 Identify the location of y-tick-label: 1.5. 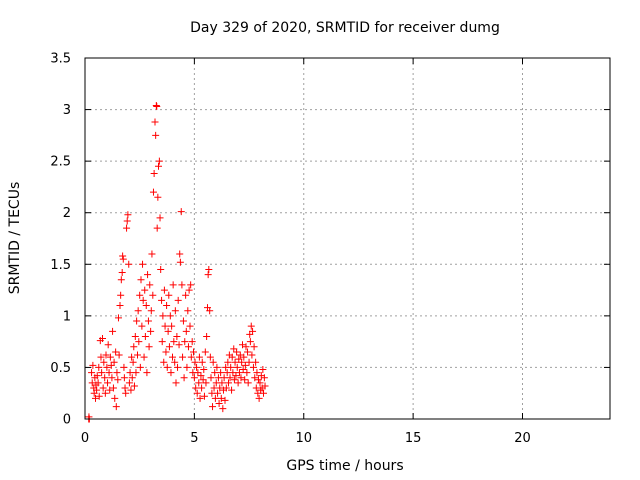
(60, 265).